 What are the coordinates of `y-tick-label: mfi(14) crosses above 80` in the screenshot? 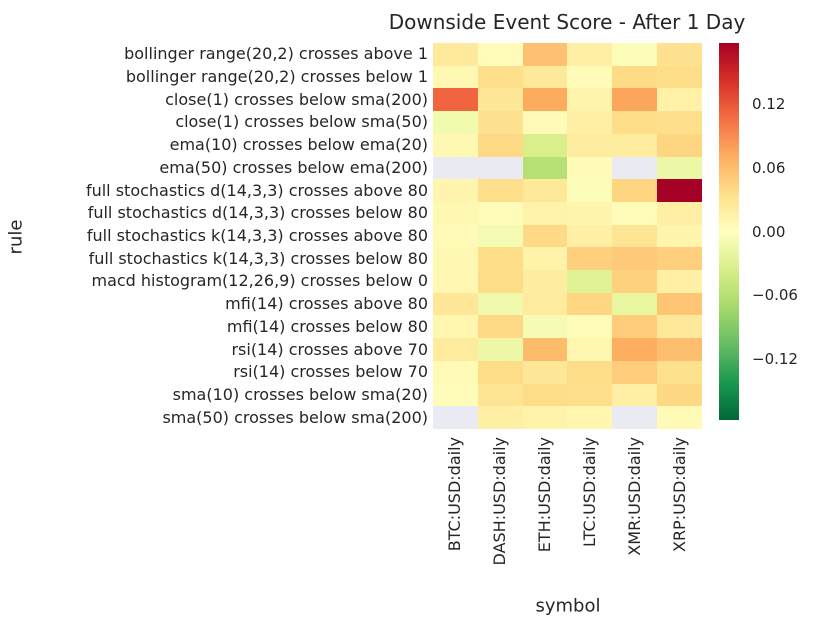 It's located at (326, 304).